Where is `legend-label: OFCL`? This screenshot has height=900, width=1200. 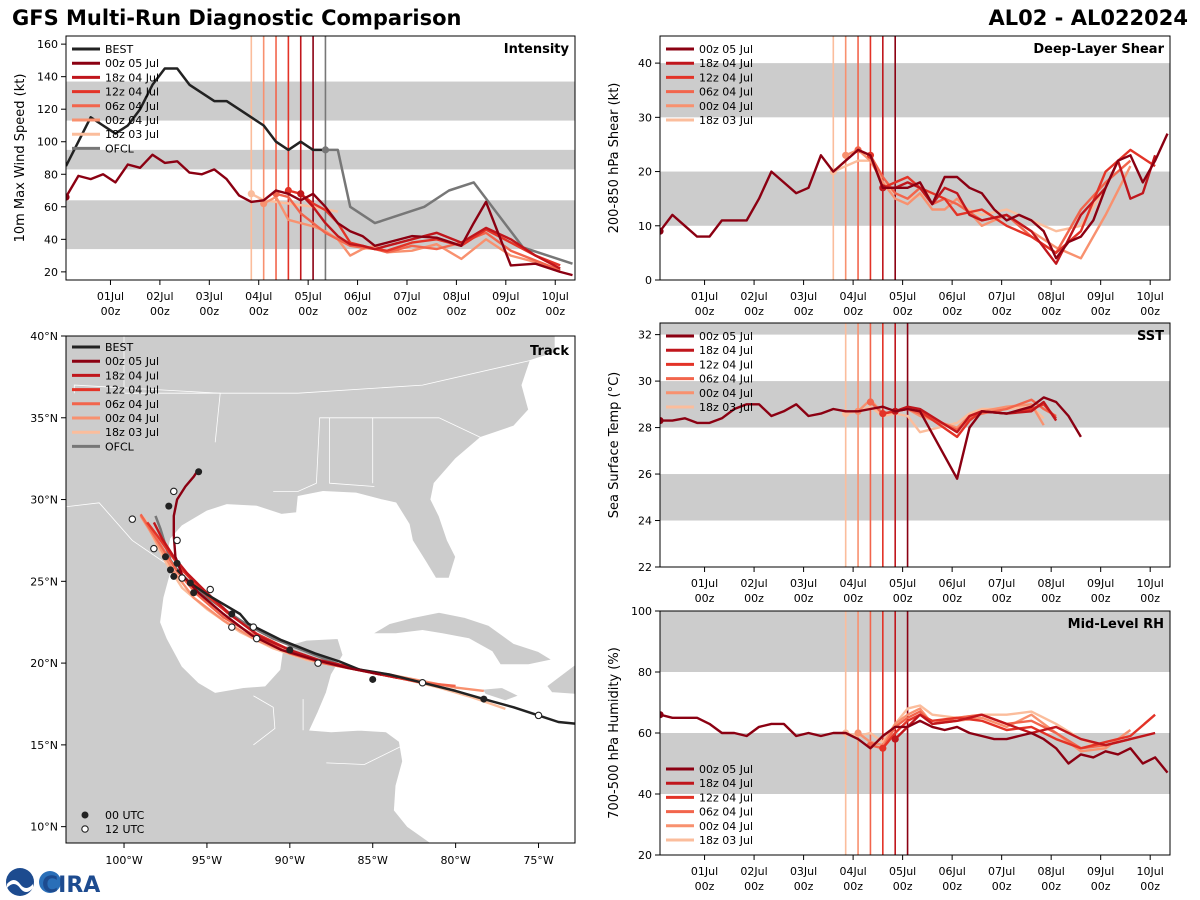 legend-label: OFCL is located at coordinates (120, 446).